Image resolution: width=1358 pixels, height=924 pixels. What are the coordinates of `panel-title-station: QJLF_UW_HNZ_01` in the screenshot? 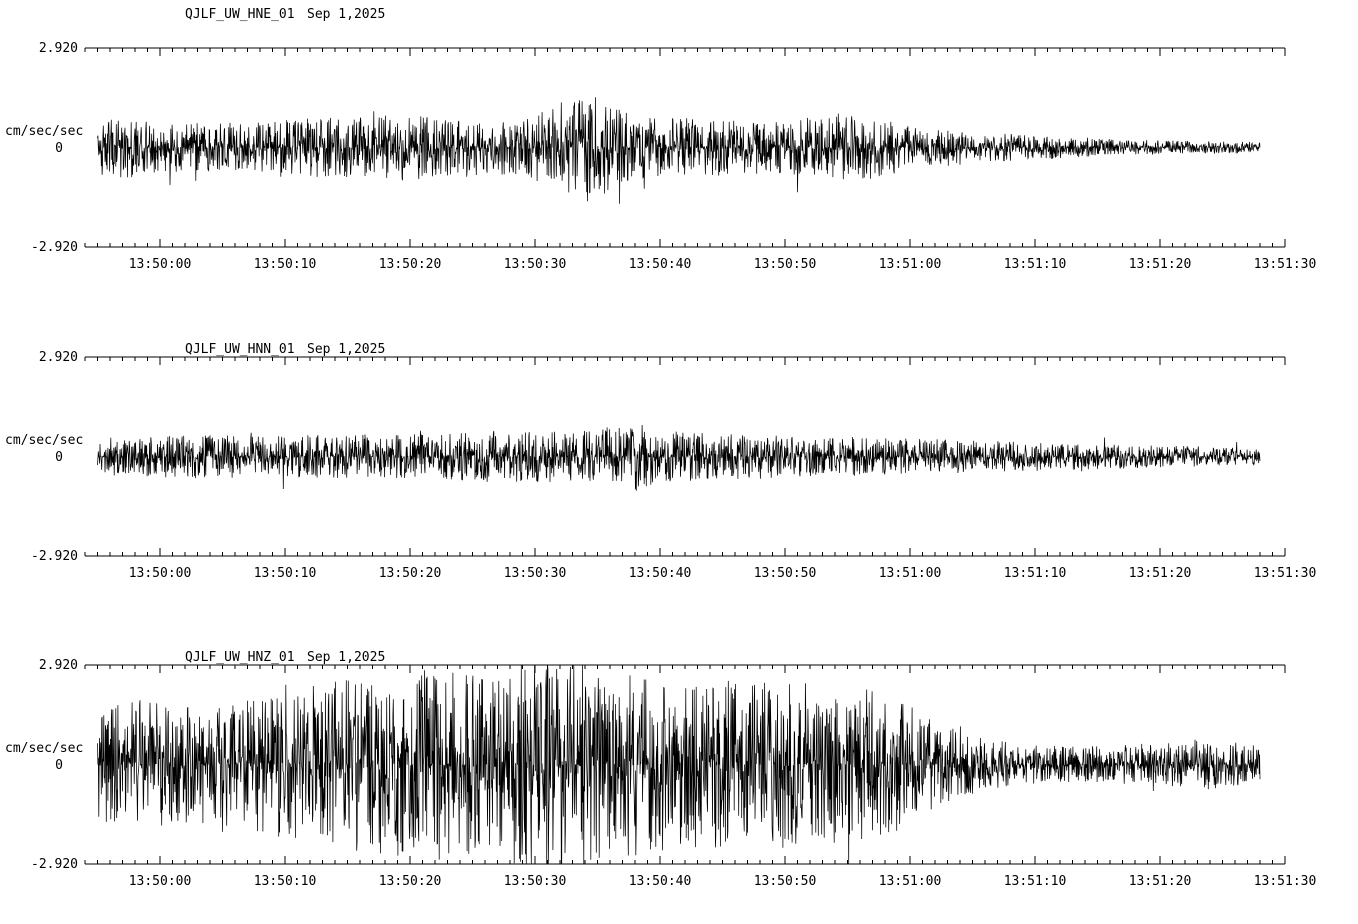 It's located at (240, 657).